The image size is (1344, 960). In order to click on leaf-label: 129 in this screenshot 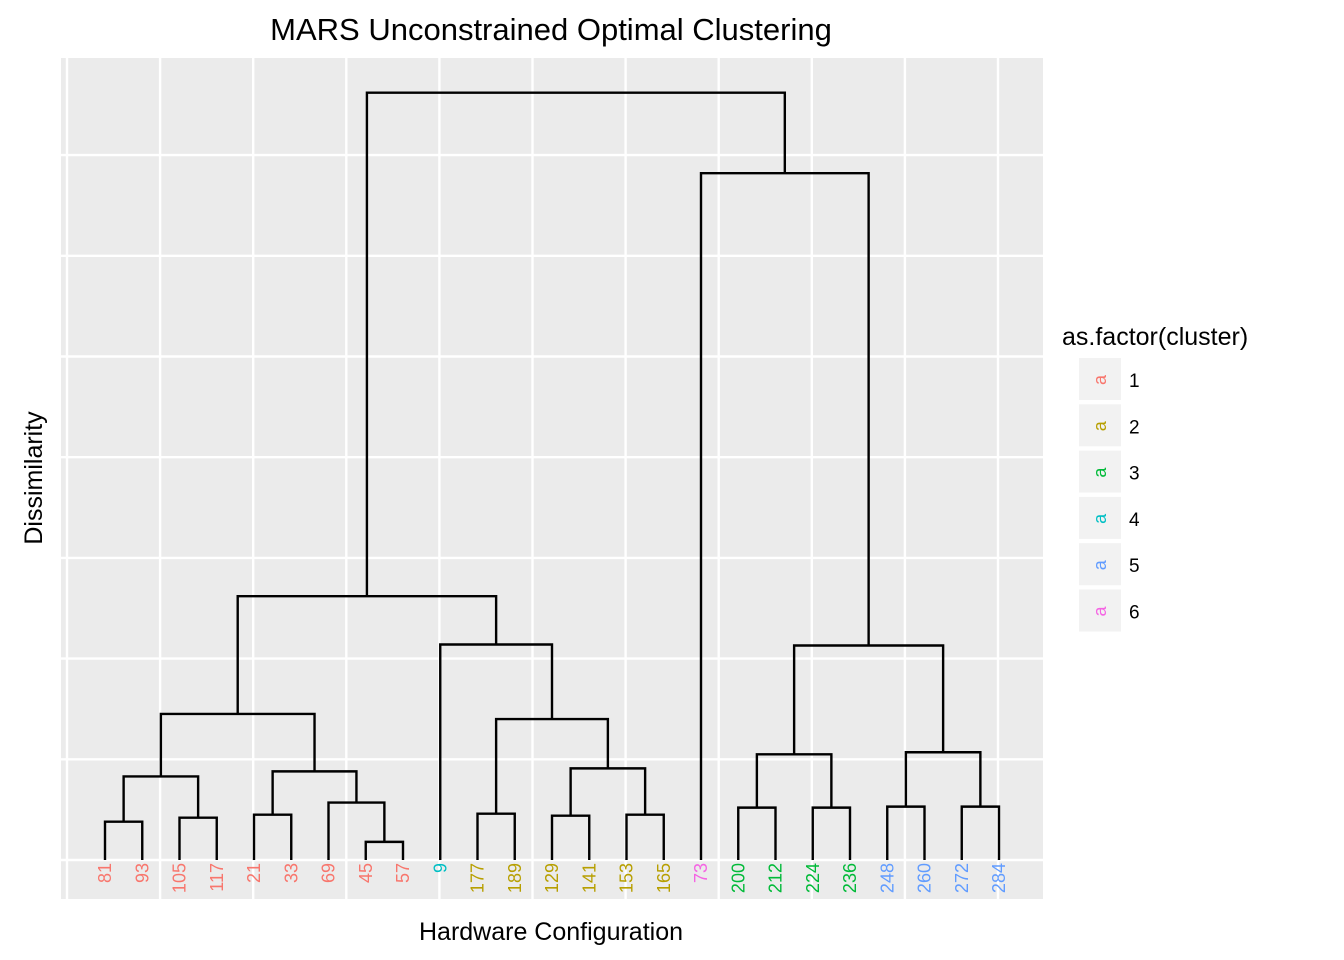, I will do `click(552, 878)`.